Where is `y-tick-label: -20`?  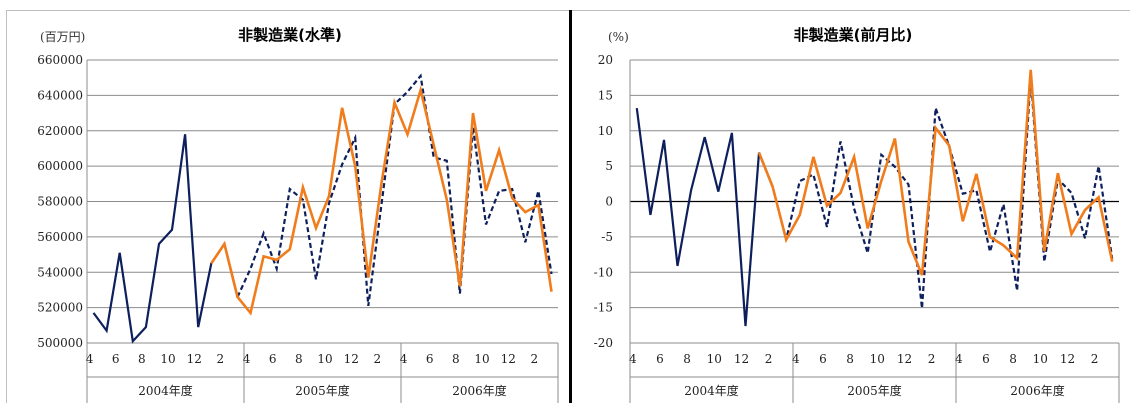
y-tick-label: -20 is located at coordinates (603, 343).